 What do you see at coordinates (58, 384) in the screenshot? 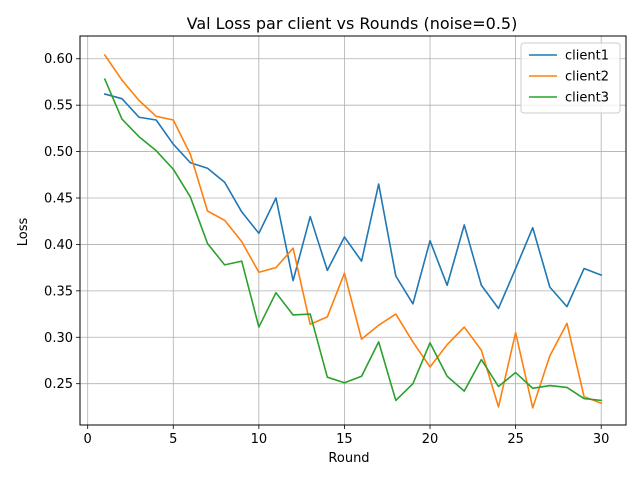
I see `y-tick-label: 0.25` at bounding box center [58, 384].